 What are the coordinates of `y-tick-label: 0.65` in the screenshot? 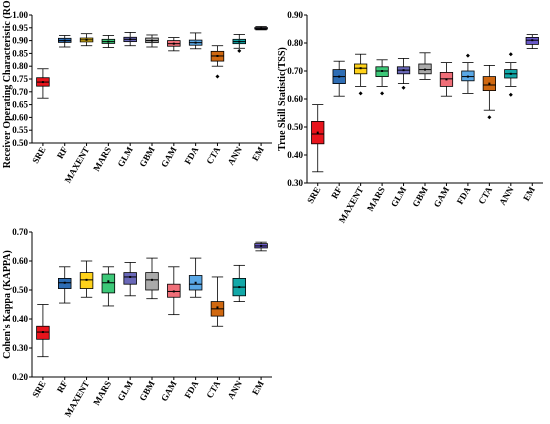 It's located at (20, 105).